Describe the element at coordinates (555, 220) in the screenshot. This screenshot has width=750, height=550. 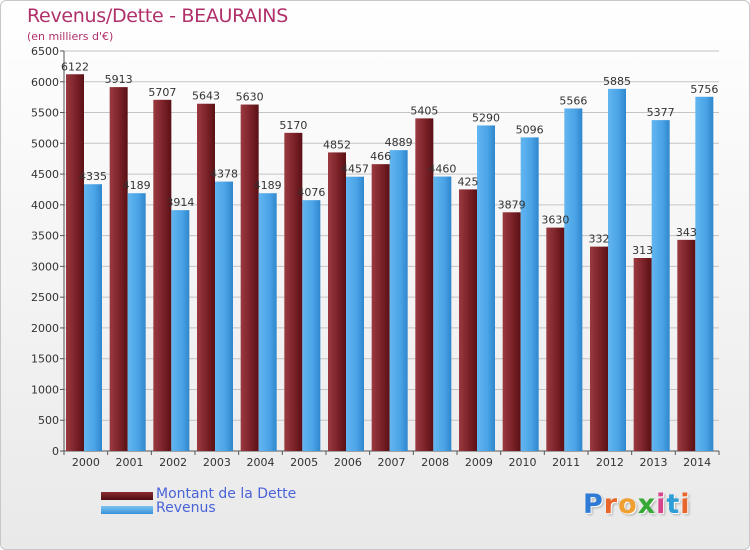
I see `data-label-dette: 3630` at that location.